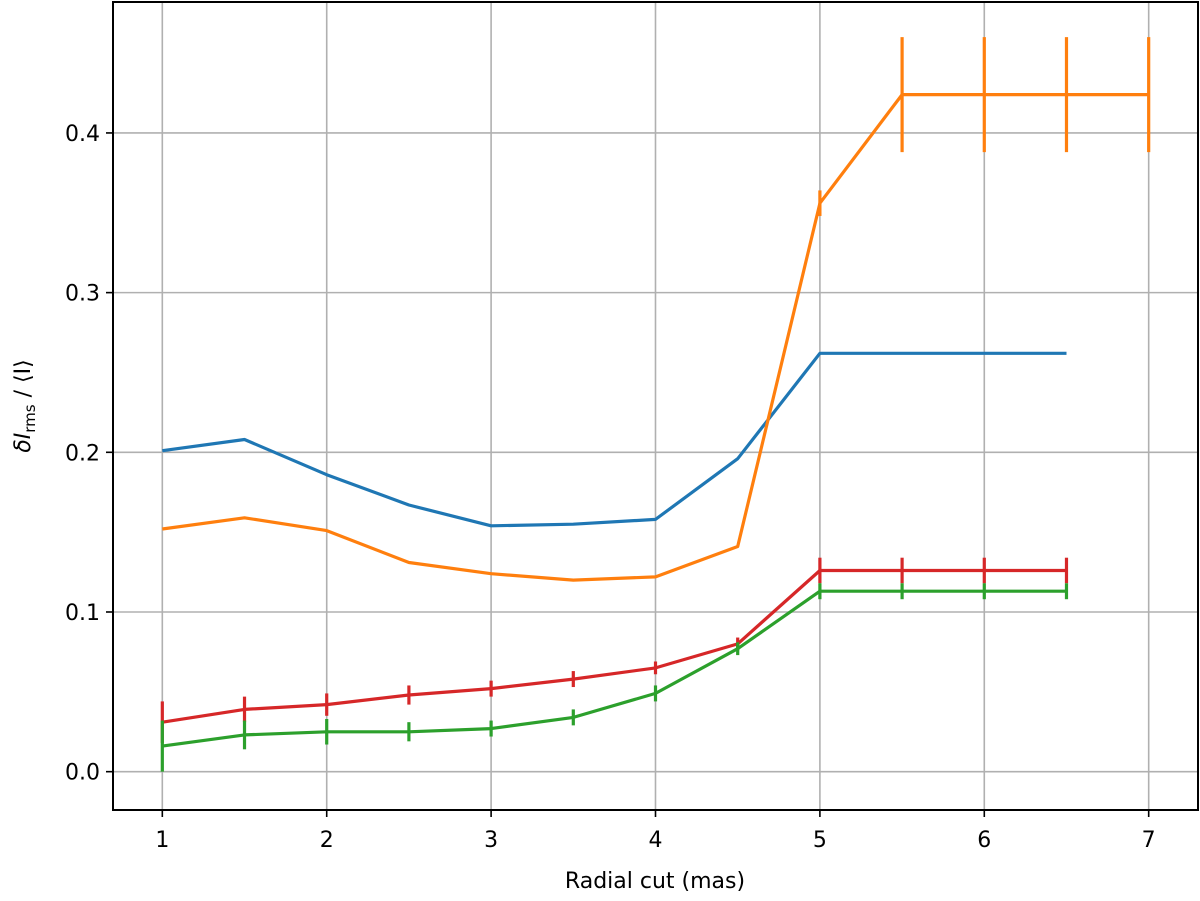 The width and height of the screenshot is (1200, 901). Describe the element at coordinates (984, 840) in the screenshot. I see `x-tick-label: 6` at that location.